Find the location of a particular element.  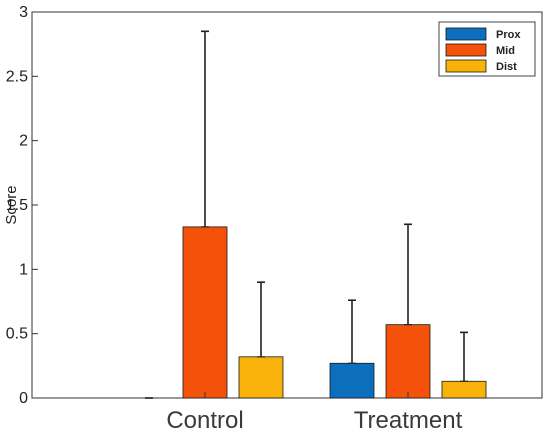

legend-label-prox: Prox is located at coordinates (508, 35).